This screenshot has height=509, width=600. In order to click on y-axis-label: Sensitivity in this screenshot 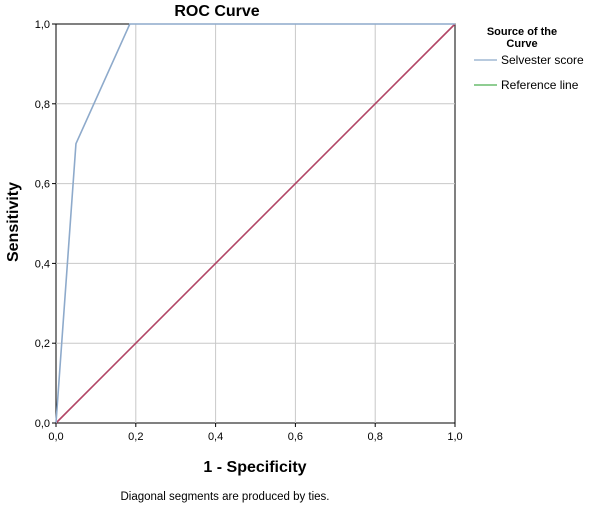, I will do `click(13, 222)`.